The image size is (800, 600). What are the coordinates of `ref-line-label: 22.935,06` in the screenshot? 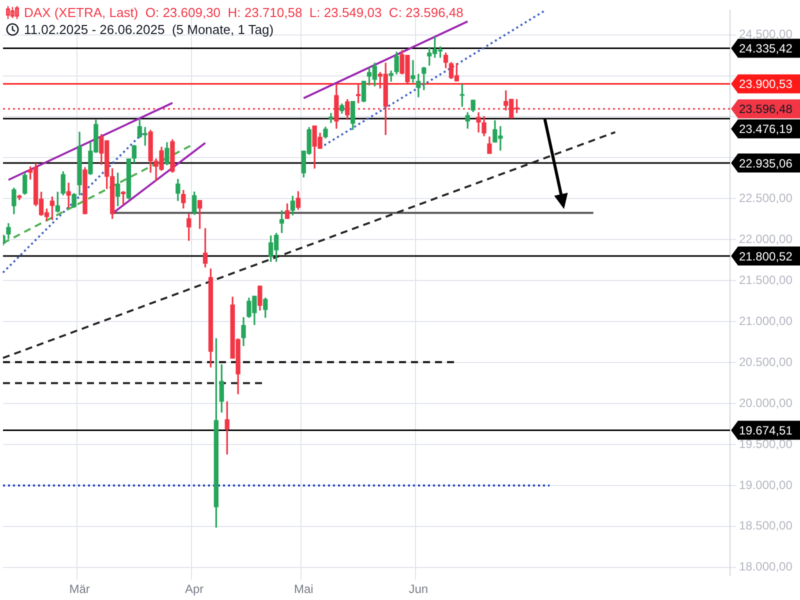 It's located at (766, 163).